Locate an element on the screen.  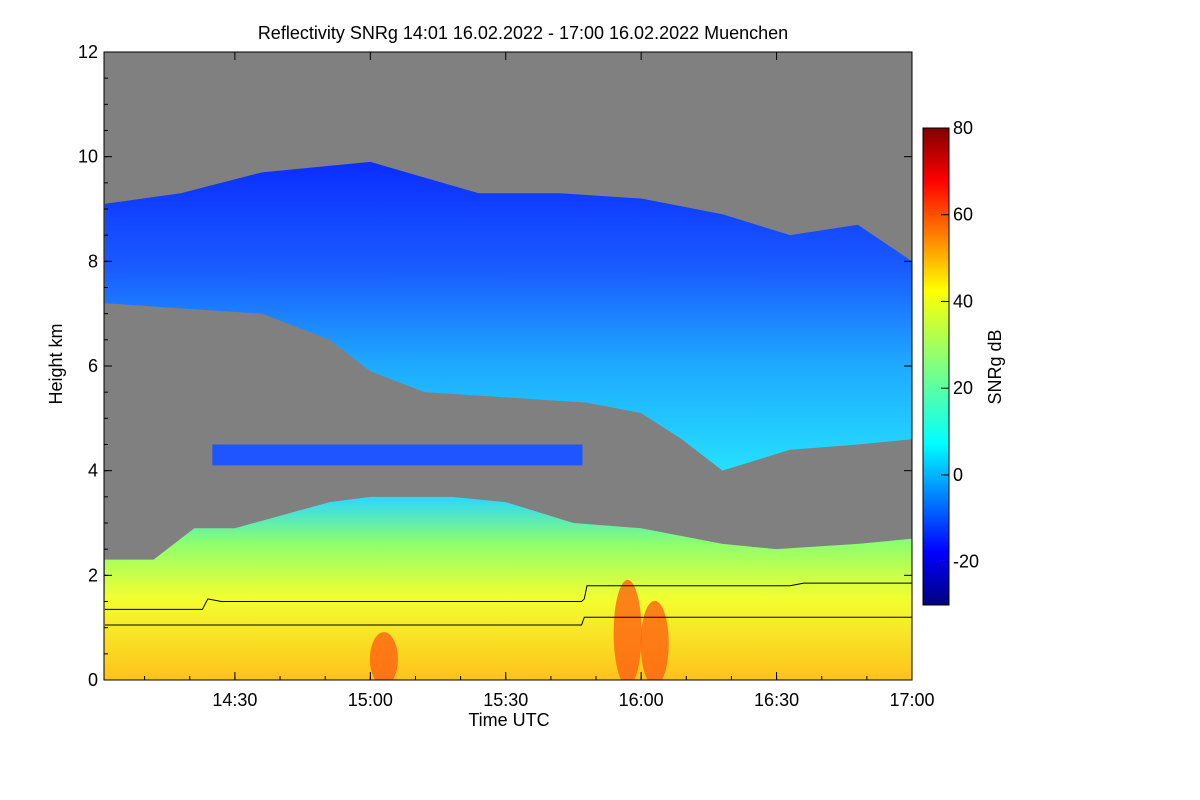
x-tick-label: 16:00 is located at coordinates (641, 700).